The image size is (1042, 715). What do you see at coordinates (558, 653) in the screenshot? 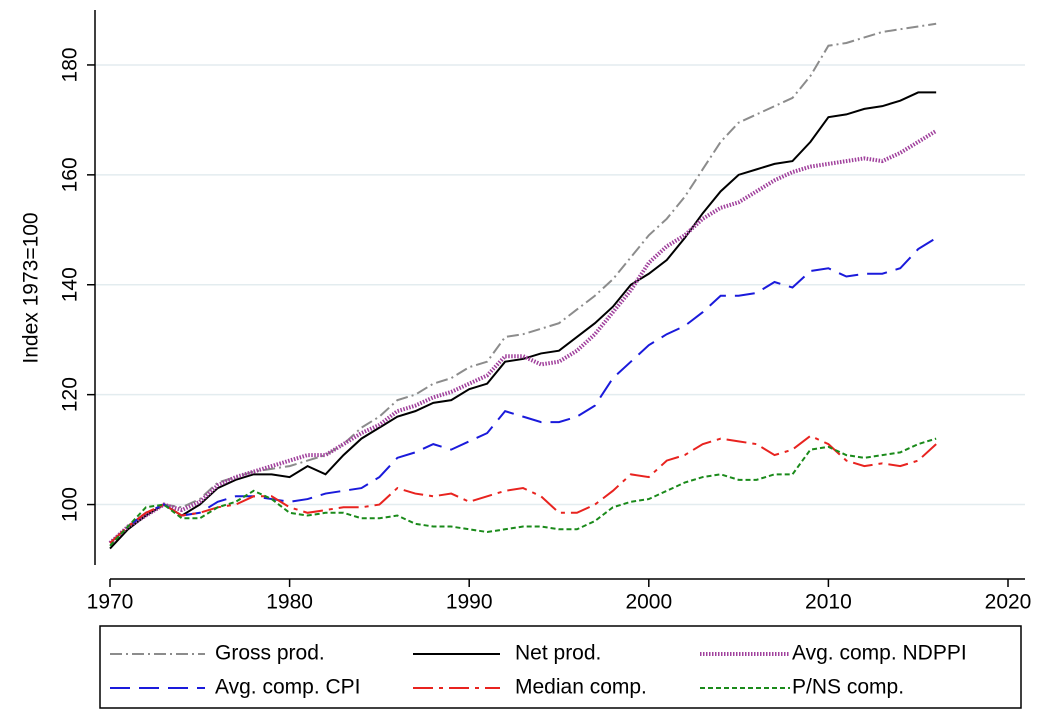
I see `legend-label: Net prod.` at bounding box center [558, 653].